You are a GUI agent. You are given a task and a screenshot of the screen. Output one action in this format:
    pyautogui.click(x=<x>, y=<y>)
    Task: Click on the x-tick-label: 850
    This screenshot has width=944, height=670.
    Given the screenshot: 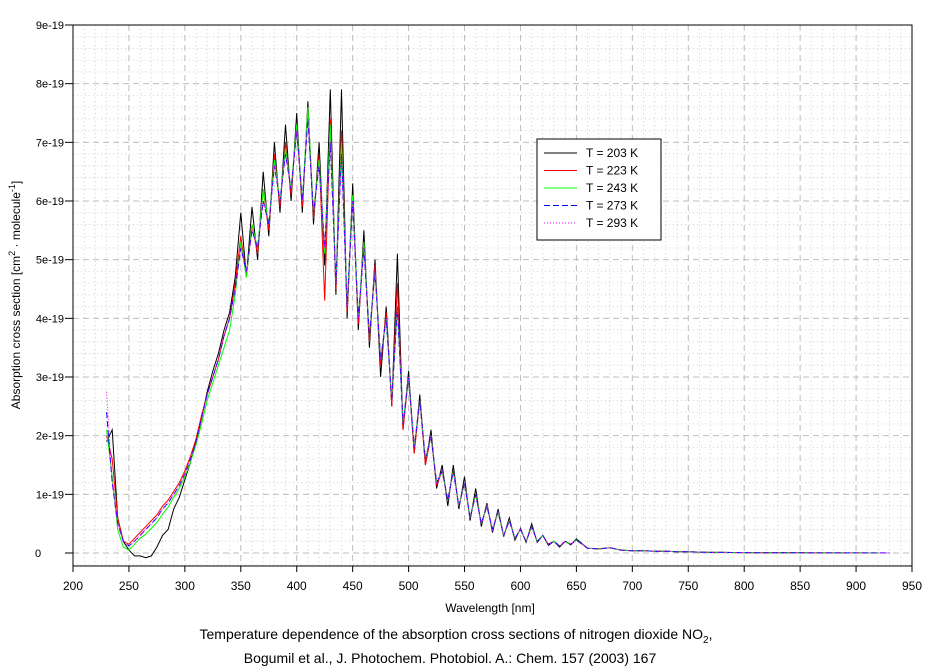 What is the action you would take?
    pyautogui.click(x=800, y=586)
    